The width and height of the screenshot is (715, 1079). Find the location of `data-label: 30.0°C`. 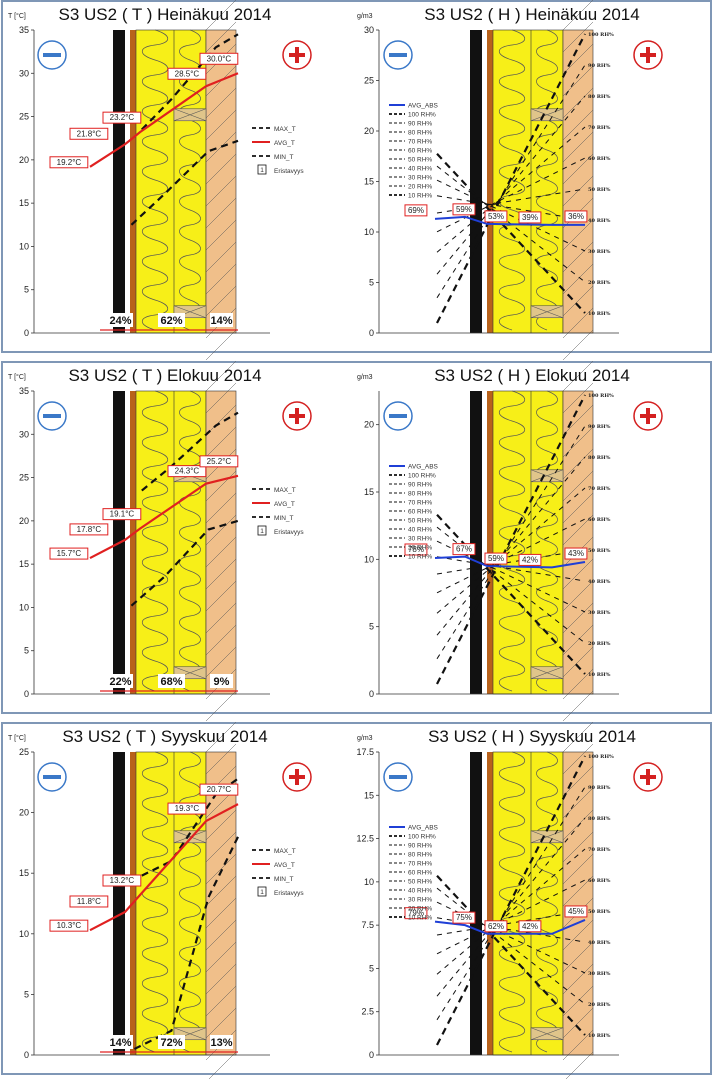

data-label: 30.0°C is located at coordinates (219, 58).